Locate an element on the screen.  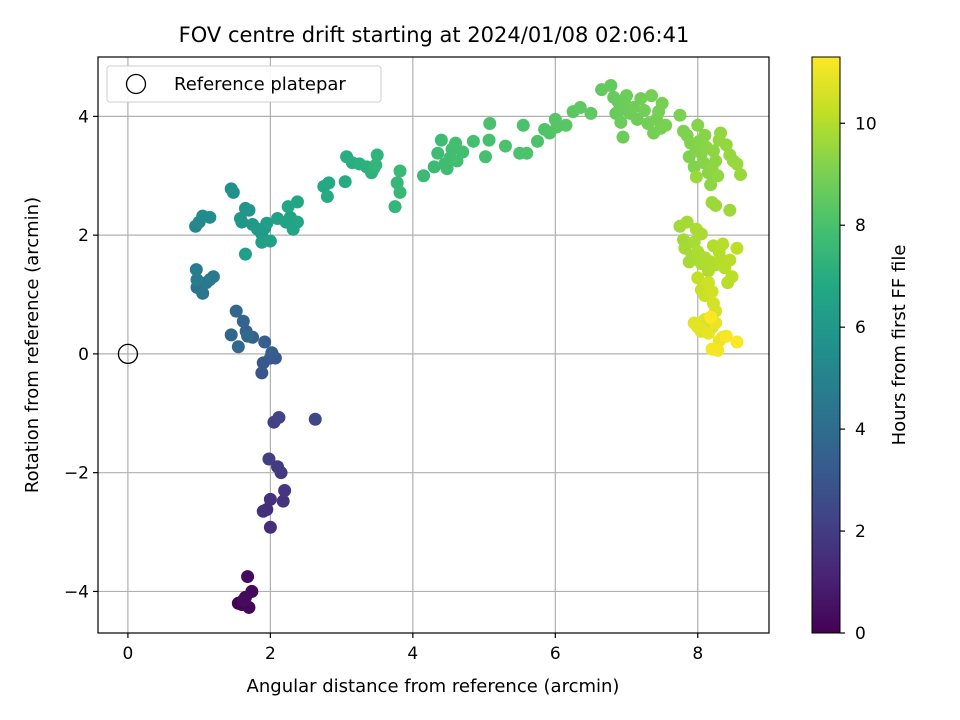
x-axis-ticks: 0 2 4 6 8 is located at coordinates (413, 648).